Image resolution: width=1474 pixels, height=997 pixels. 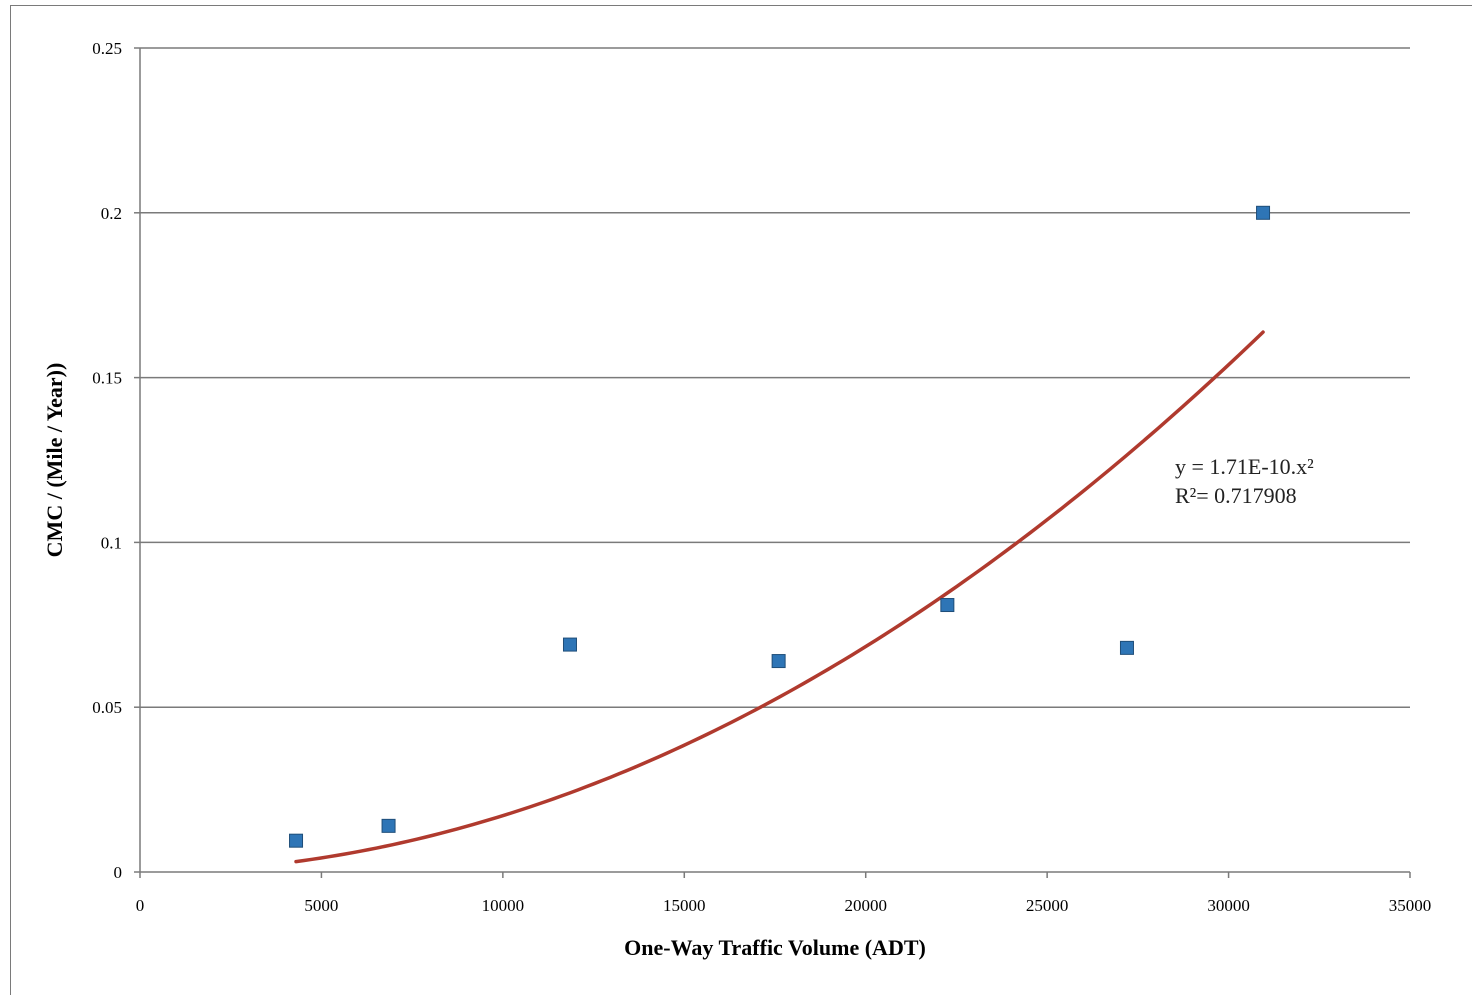 I want to click on x-tick-label-5: 25000, so click(x=1047, y=905).